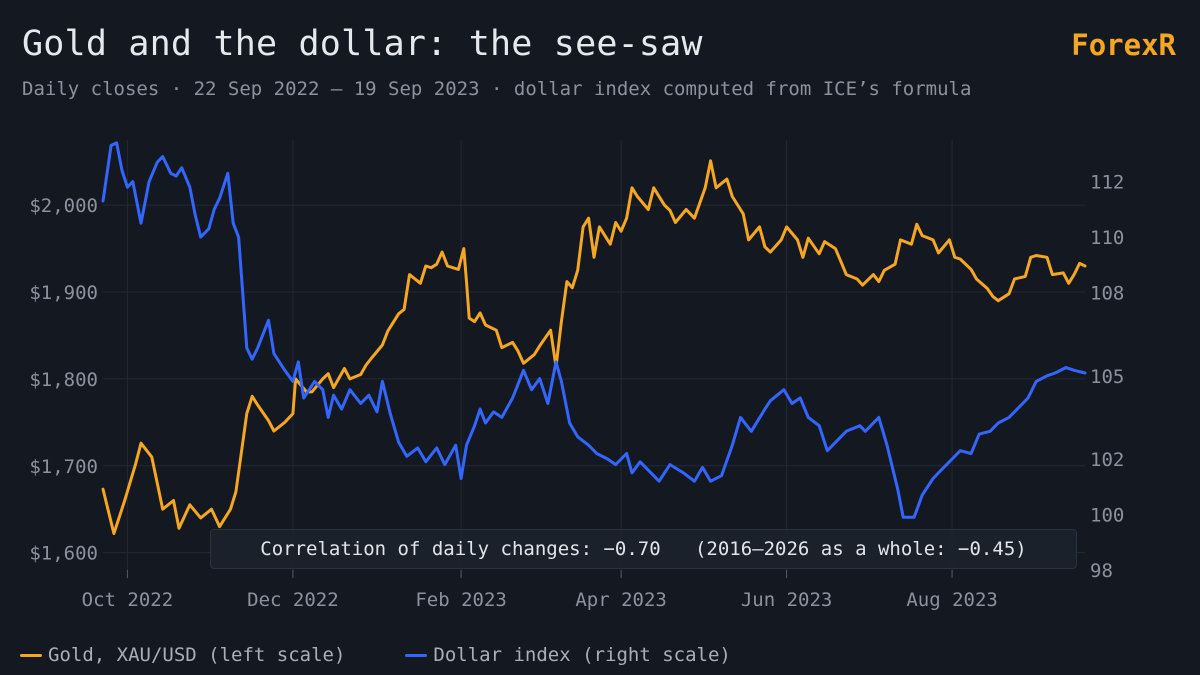 This screenshot has height=675, width=1200. What do you see at coordinates (787, 600) in the screenshot?
I see `x-tick-label: Jun 2023` at bounding box center [787, 600].